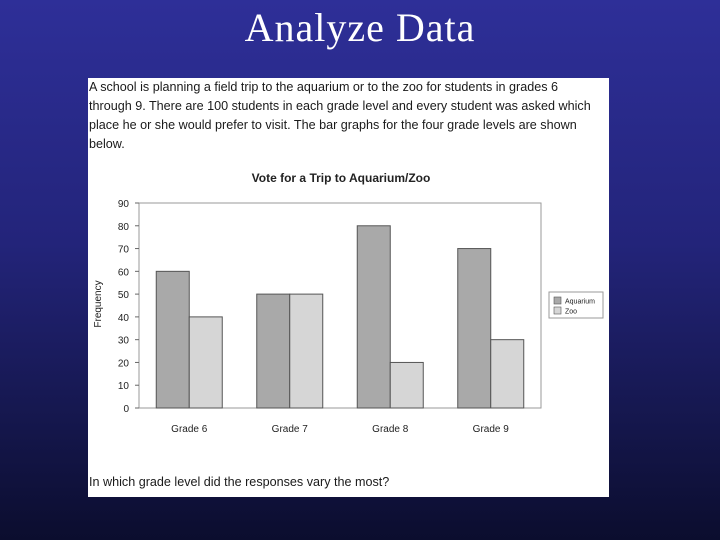  What do you see at coordinates (571, 312) in the screenshot?
I see `legend-label-zoo: Zoo` at bounding box center [571, 312].